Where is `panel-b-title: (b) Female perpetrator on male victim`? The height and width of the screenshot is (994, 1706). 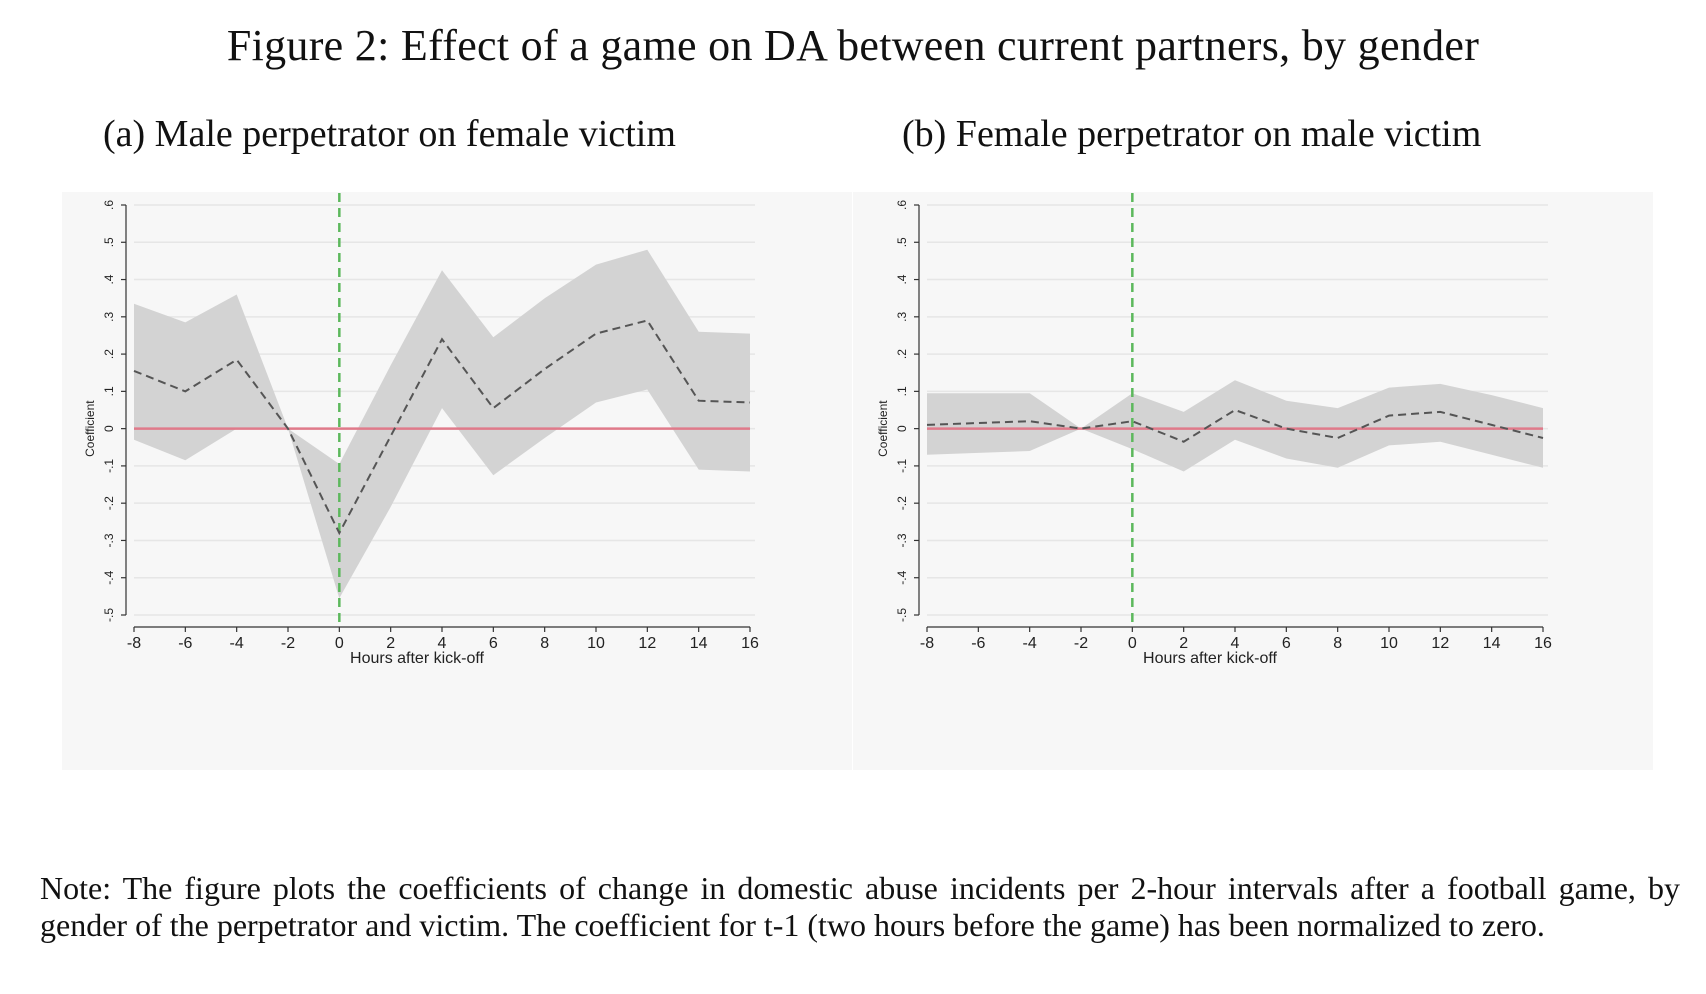 panel-b-title: (b) Female perpetrator on male victim is located at coordinates (1192, 134).